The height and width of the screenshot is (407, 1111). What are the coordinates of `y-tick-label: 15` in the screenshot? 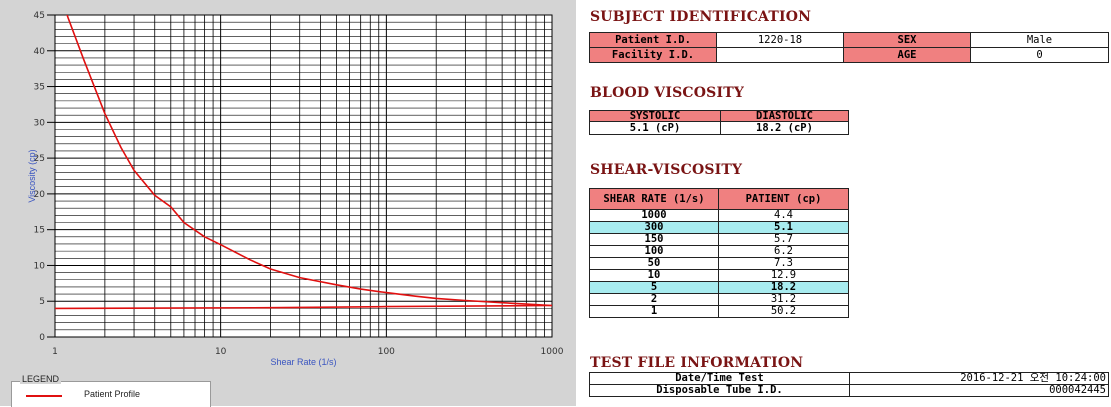 It's located at (39, 231).